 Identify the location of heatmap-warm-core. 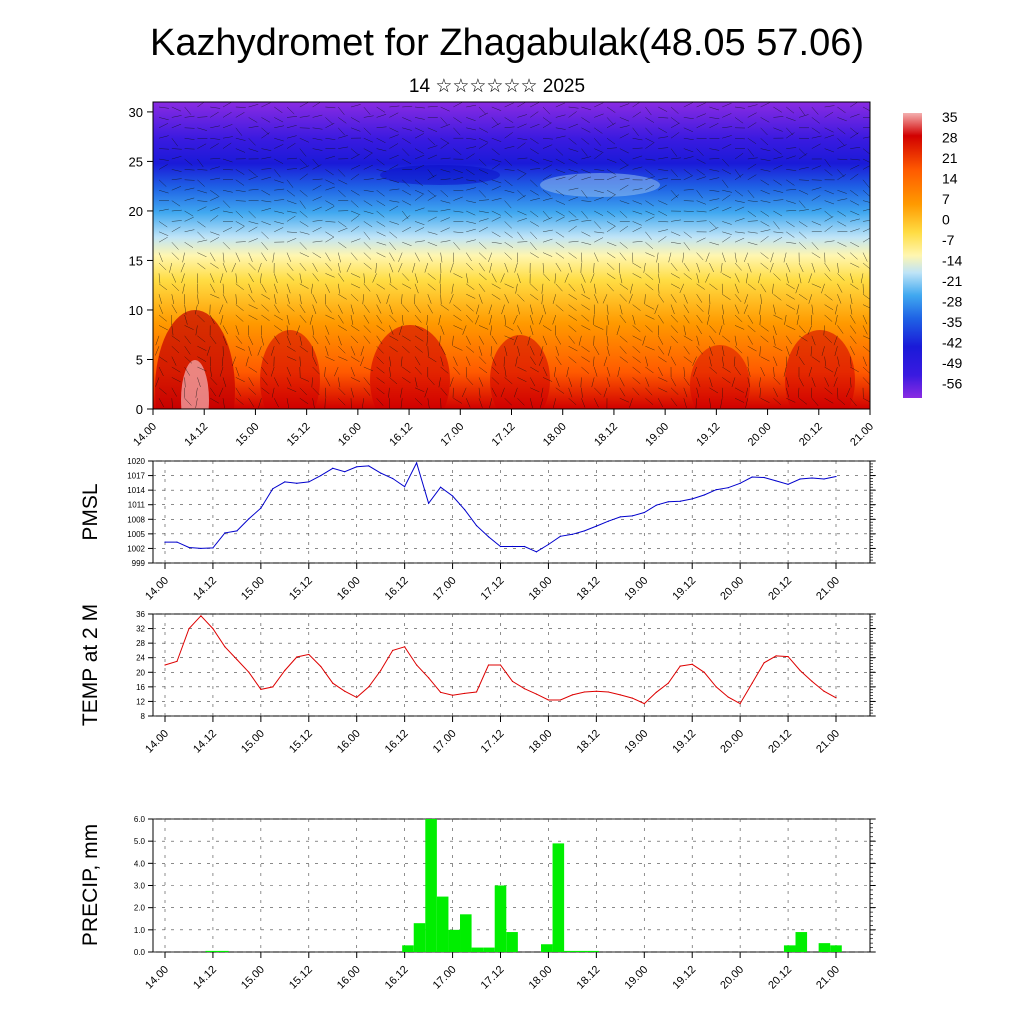
(195, 359).